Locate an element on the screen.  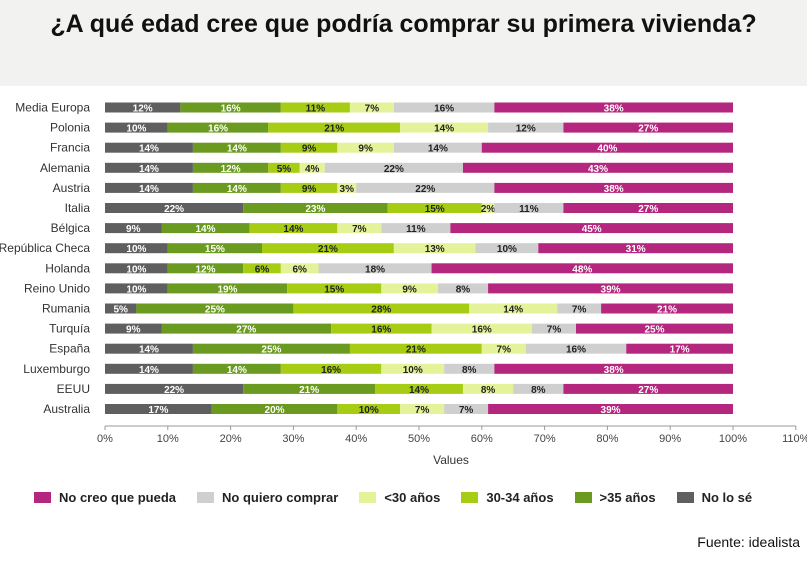
legend-label: No lo sé is located at coordinates (727, 497).